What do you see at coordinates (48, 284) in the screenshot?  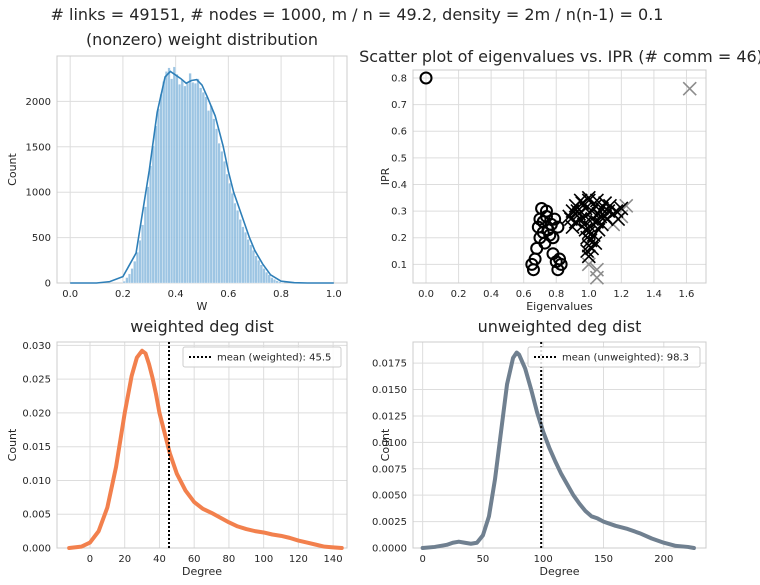 I see `y-tick-label: 0` at bounding box center [48, 284].